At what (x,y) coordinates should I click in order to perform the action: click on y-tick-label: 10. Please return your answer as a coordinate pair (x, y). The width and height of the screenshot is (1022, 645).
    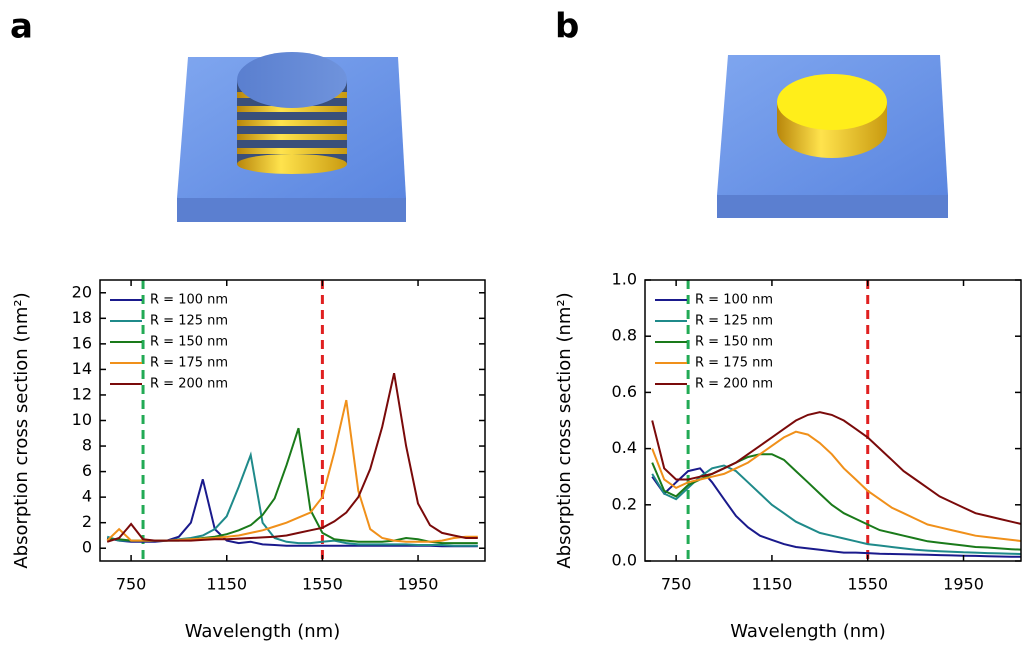
    Looking at the image, I should click on (82, 419).